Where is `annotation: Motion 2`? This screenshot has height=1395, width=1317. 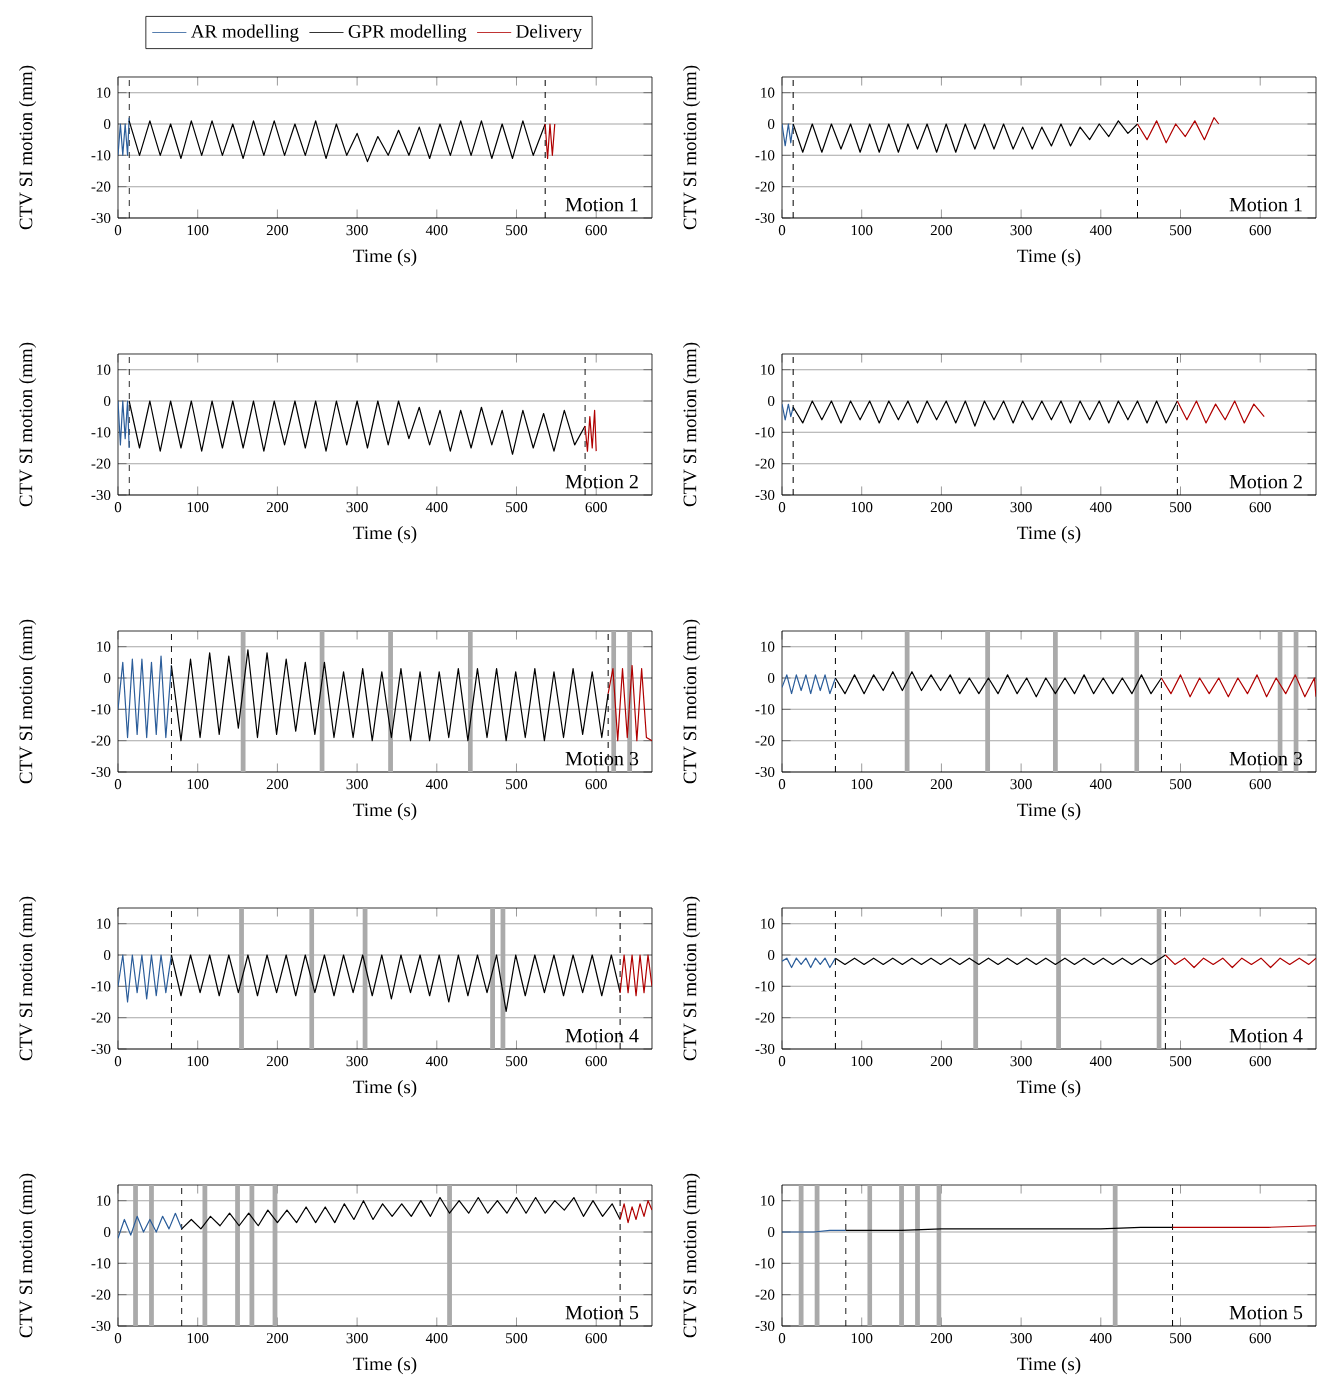
annotation: Motion 2 is located at coordinates (601, 481).